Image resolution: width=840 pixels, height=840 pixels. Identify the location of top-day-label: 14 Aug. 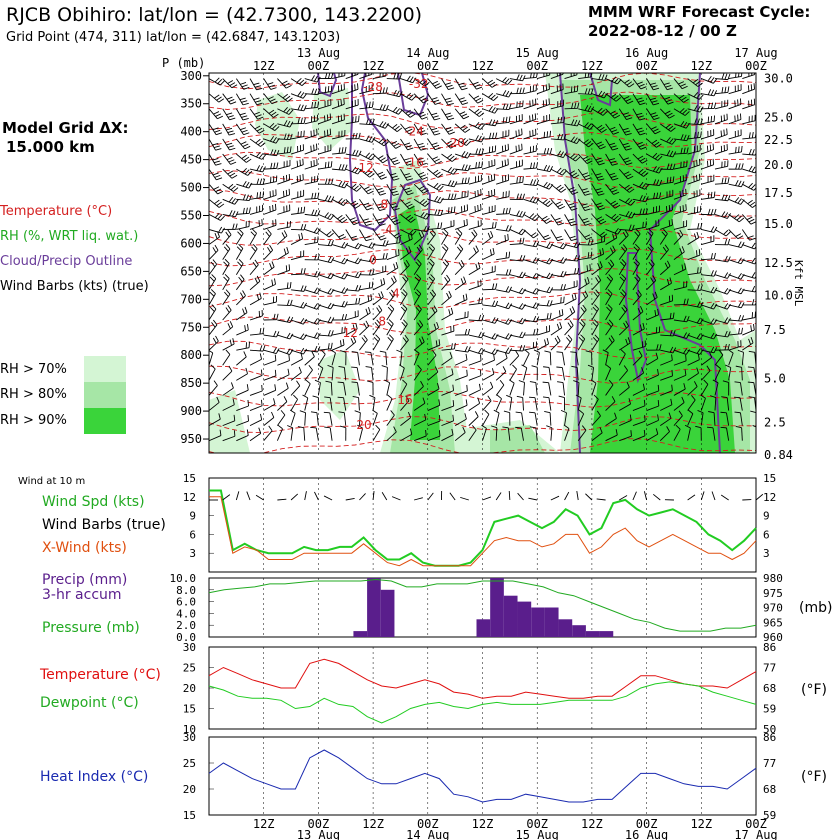
(427, 53).